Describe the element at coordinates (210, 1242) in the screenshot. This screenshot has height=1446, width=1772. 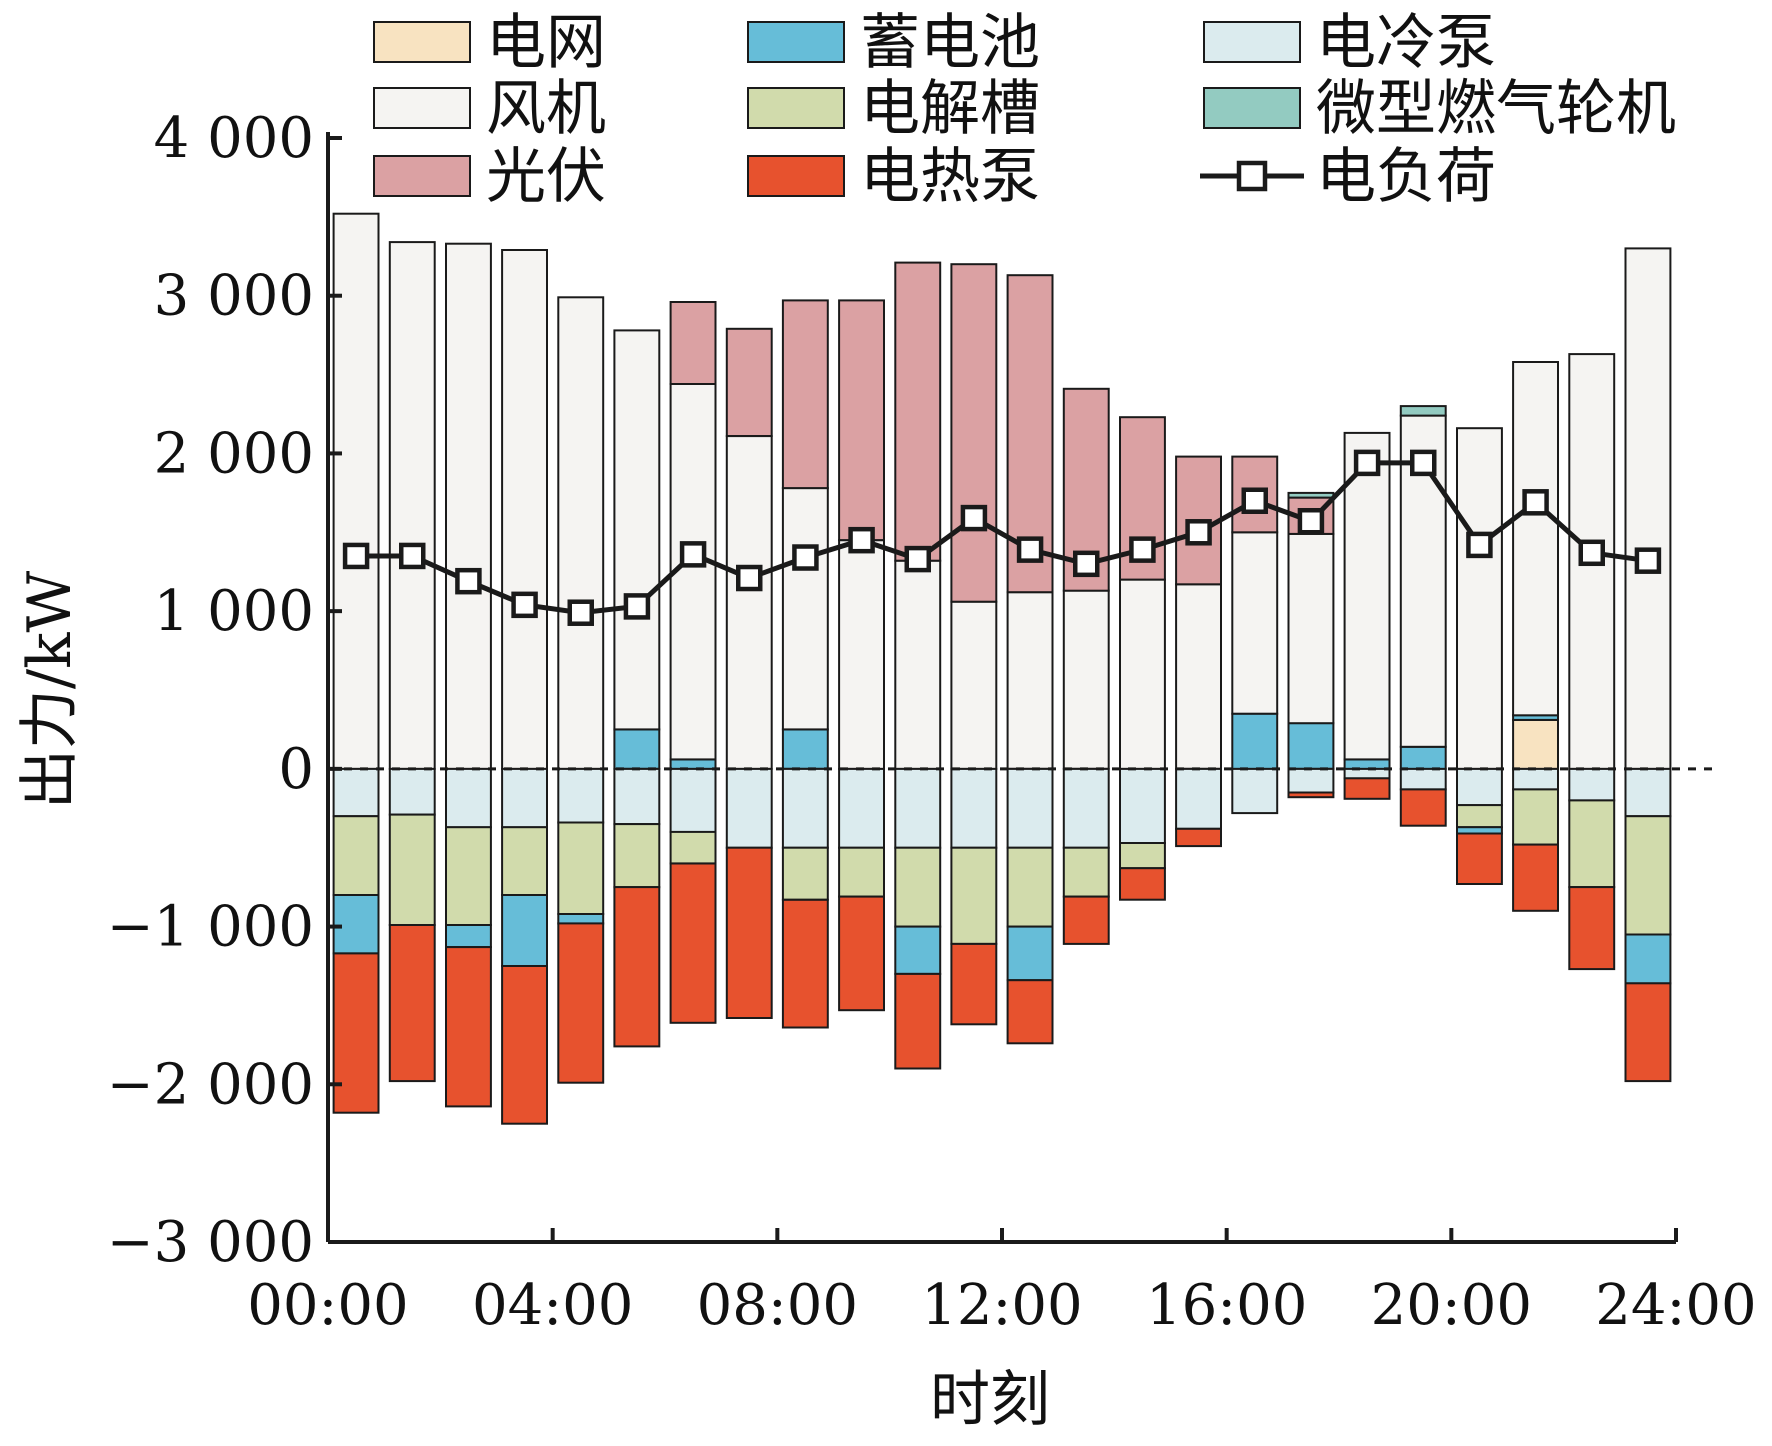
I see `y-tick-label: −3 000` at that location.